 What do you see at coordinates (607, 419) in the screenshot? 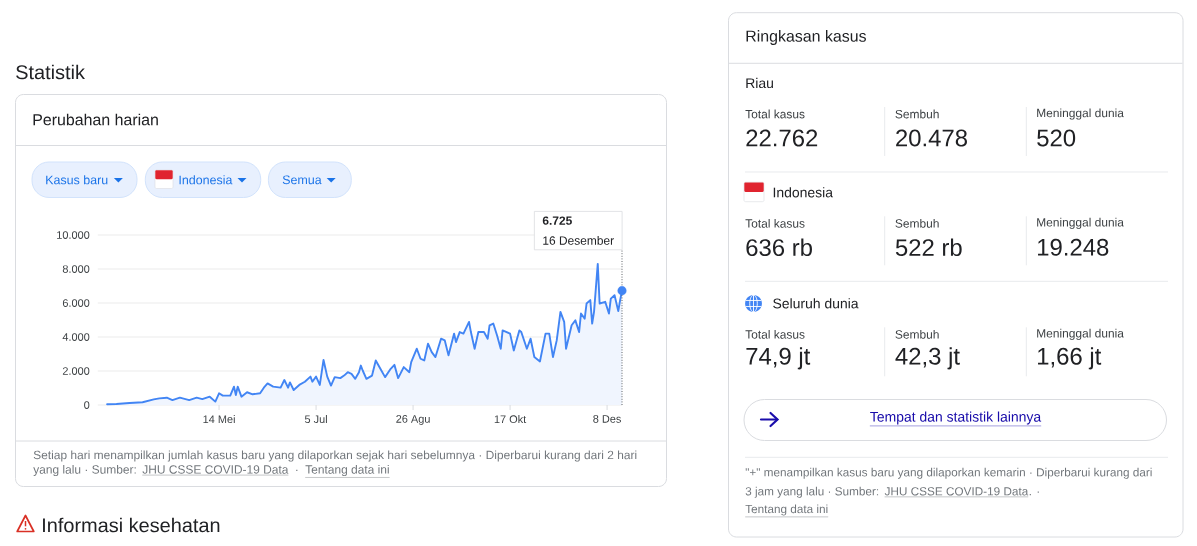
I see `x-tick-label: 8 Des` at bounding box center [607, 419].